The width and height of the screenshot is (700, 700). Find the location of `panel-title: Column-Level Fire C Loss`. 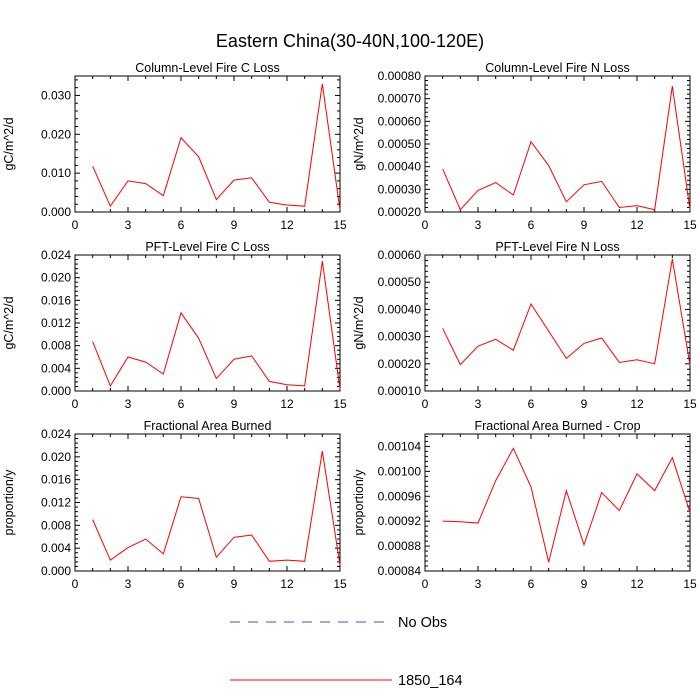

panel-title: Column-Level Fire C Loss is located at coordinates (207, 68).